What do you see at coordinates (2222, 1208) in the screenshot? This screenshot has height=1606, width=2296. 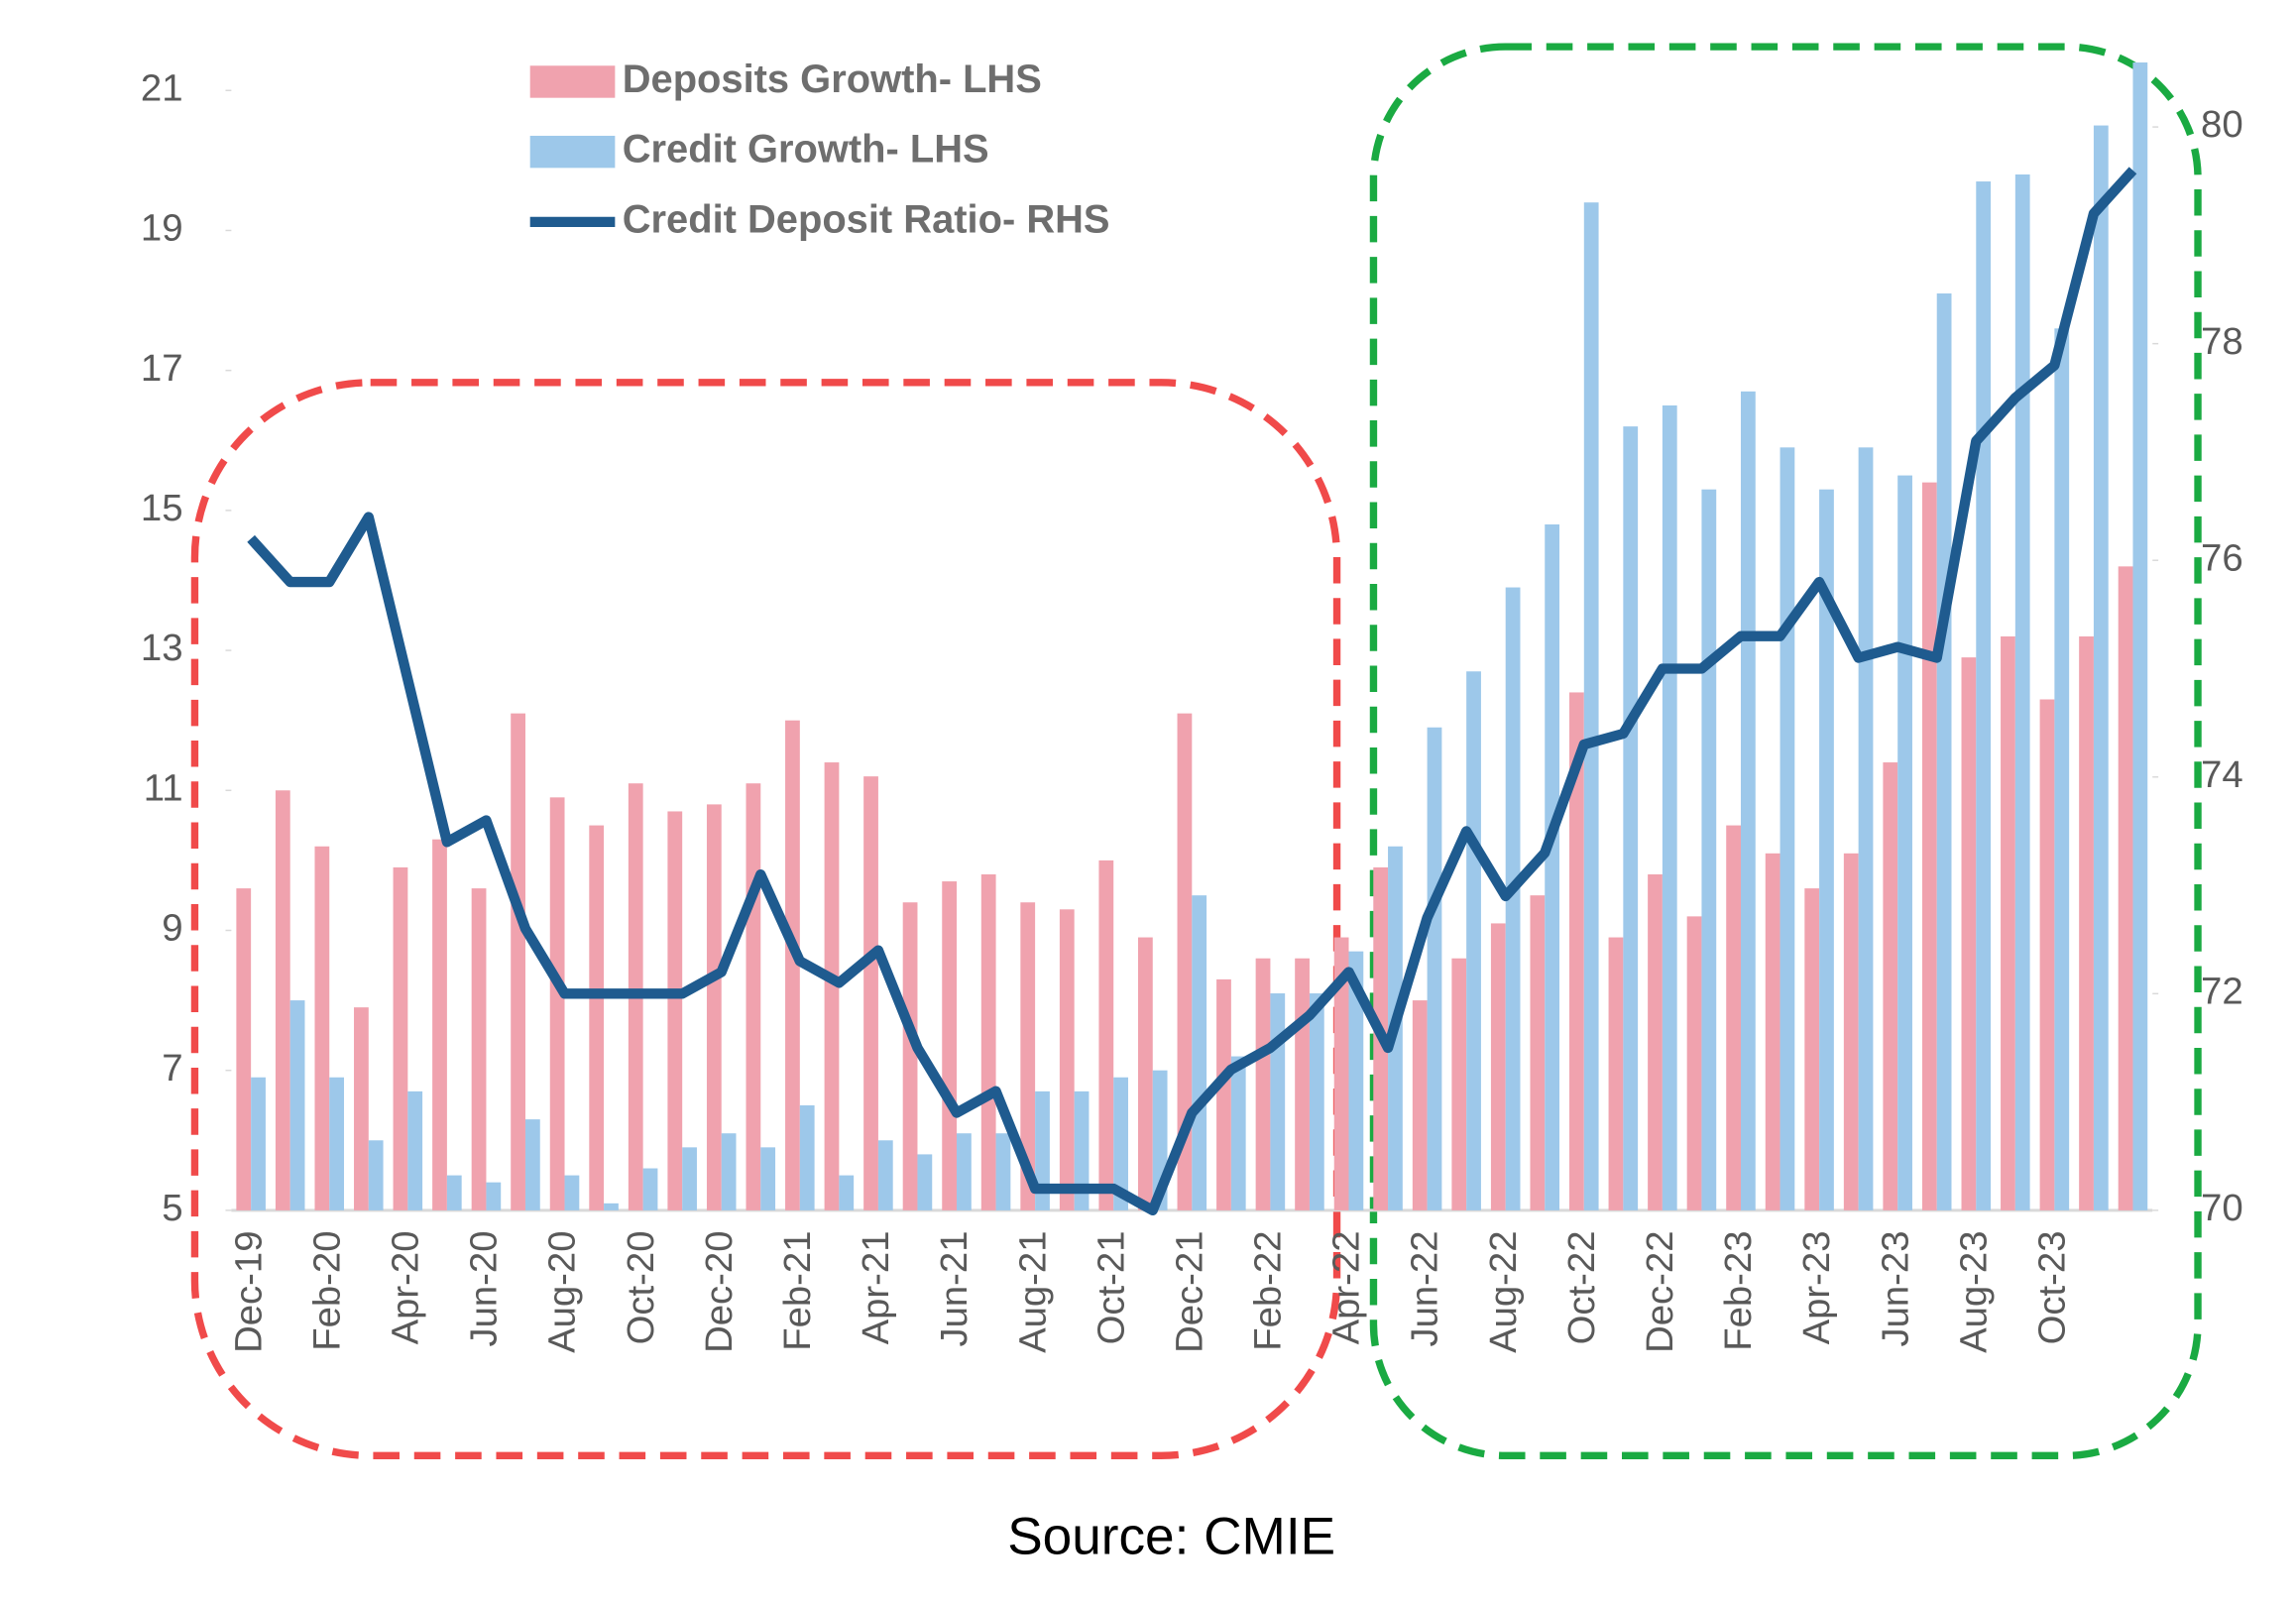 I see `y2-tick-label: 70` at bounding box center [2222, 1208].